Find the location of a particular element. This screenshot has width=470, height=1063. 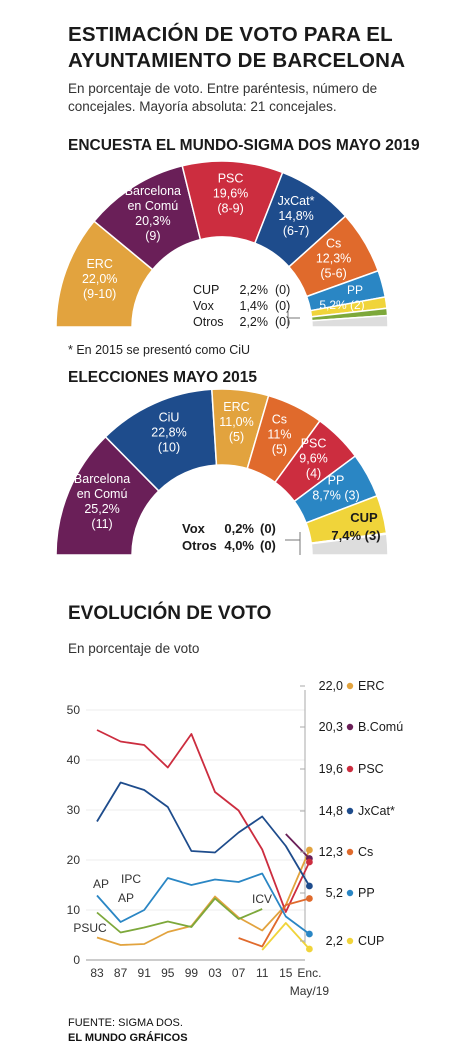

end-label-name: B.Comú is located at coordinates (380, 727).